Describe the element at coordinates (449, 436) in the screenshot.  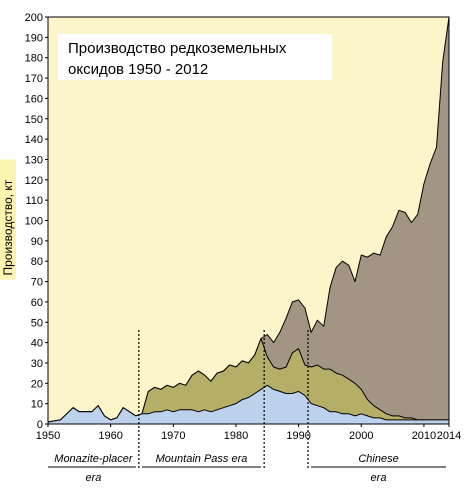
I see `x-tick-label: 2014` at that location.